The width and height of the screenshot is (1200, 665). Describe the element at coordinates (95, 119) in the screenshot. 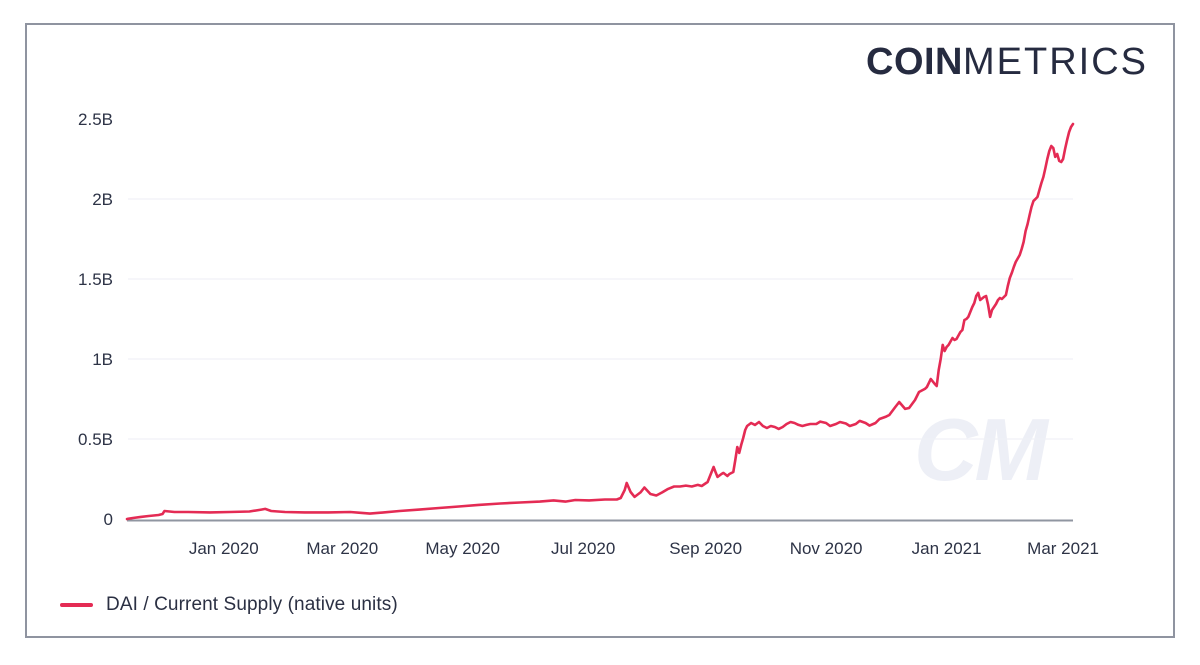

I see `y-tick-label: 2.5B` at that location.